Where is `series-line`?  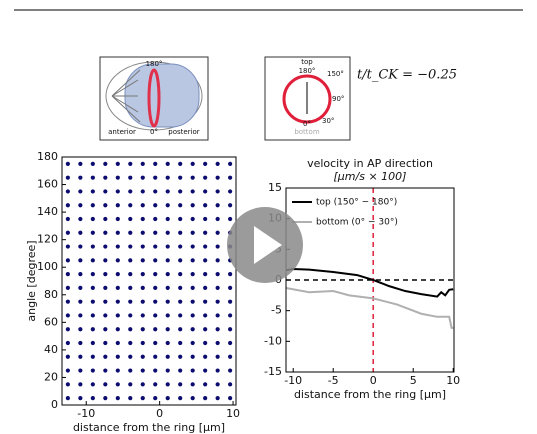
series-line is located at coordinates (369, 282).